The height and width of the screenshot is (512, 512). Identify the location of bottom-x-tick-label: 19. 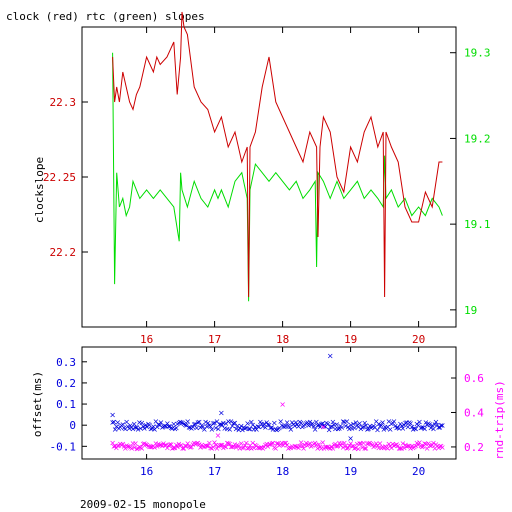
(350, 471).